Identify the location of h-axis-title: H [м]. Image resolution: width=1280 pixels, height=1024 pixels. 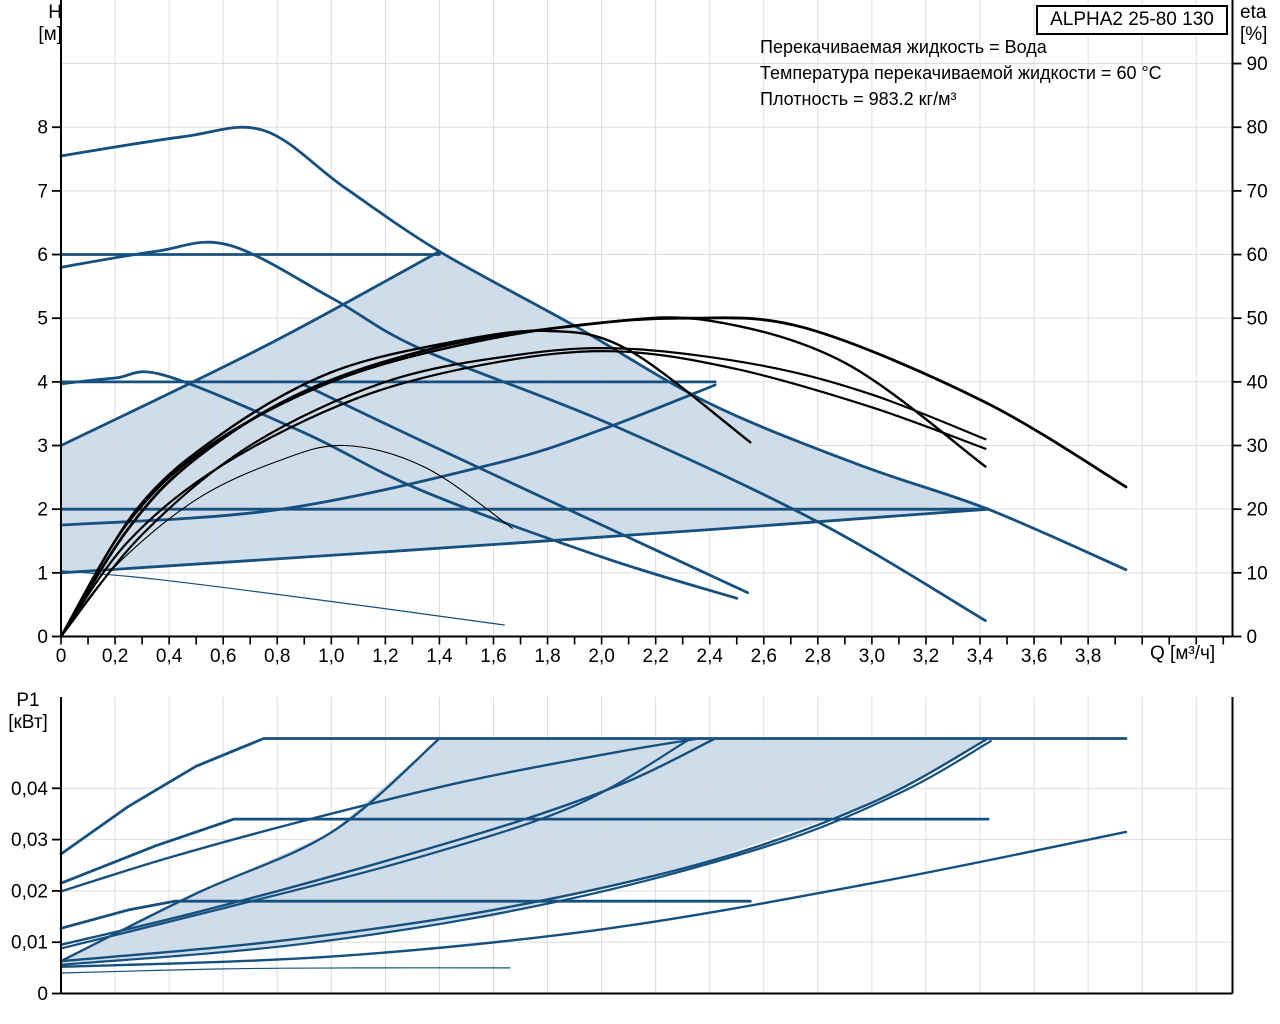
(50, 23).